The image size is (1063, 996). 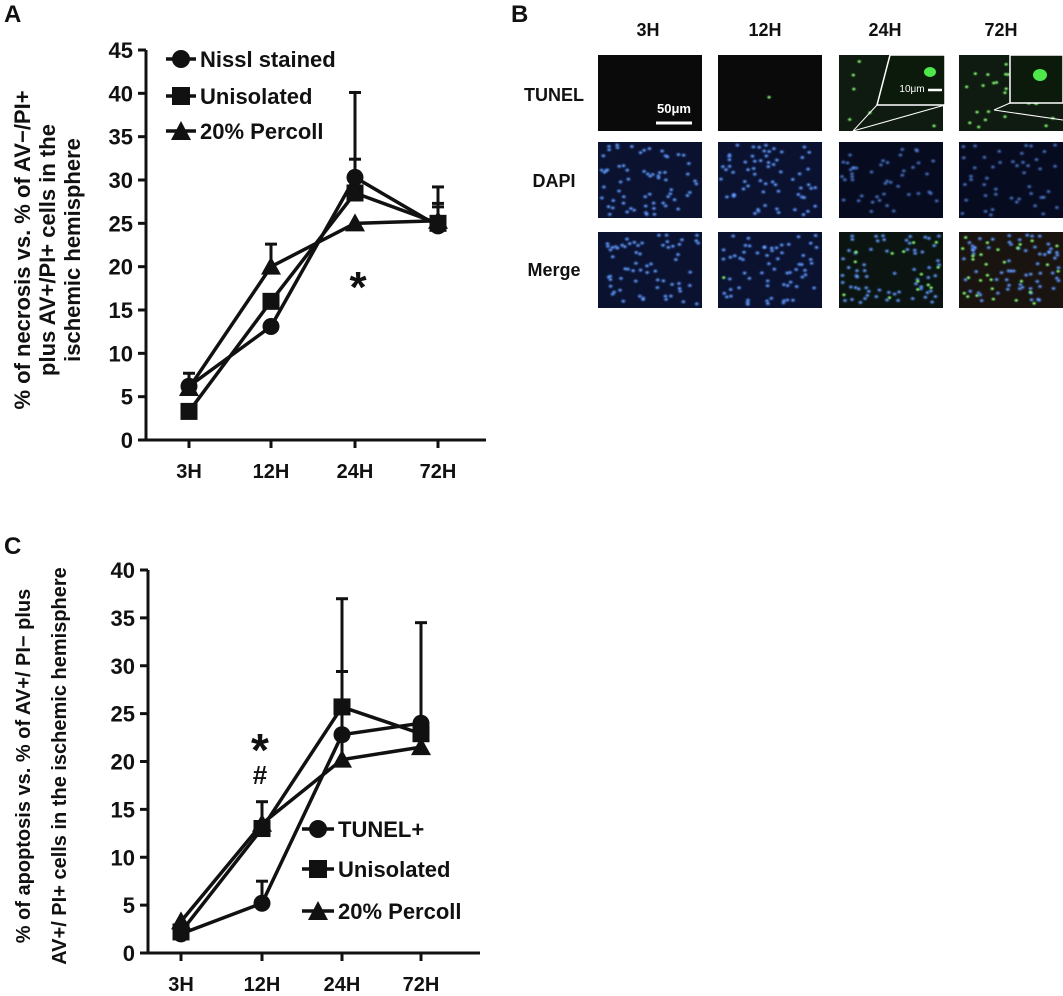 What do you see at coordinates (830, 181) in the screenshot?
I see `micrograph-tiles` at bounding box center [830, 181].